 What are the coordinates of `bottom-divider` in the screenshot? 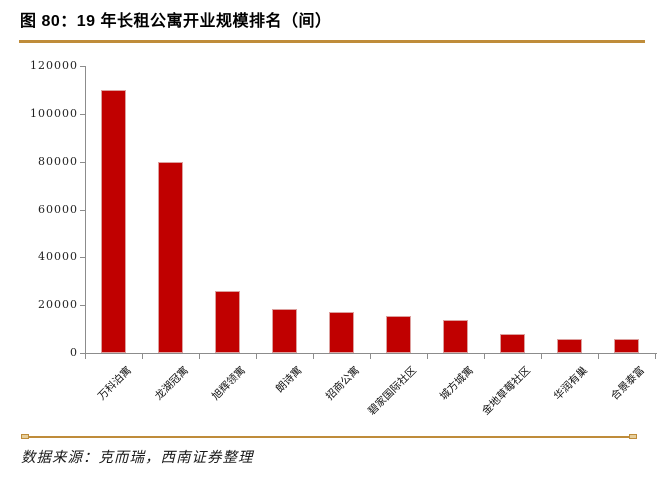 It's located at (329, 436).